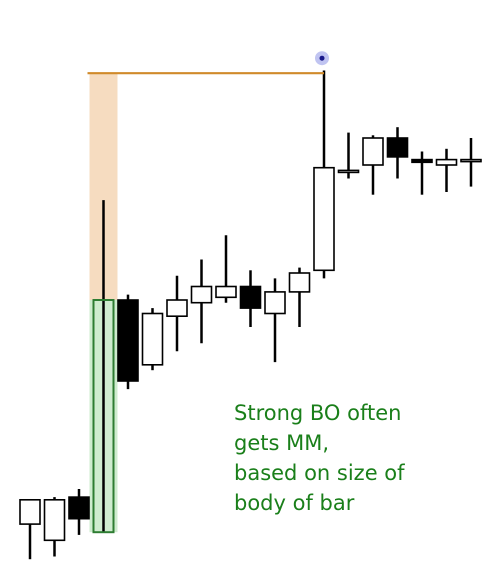 Image resolution: width=482 pixels, height=578 pixels. Describe the element at coordinates (282, 443) in the screenshot. I see `annotation-line-2: gets MM,` at that location.